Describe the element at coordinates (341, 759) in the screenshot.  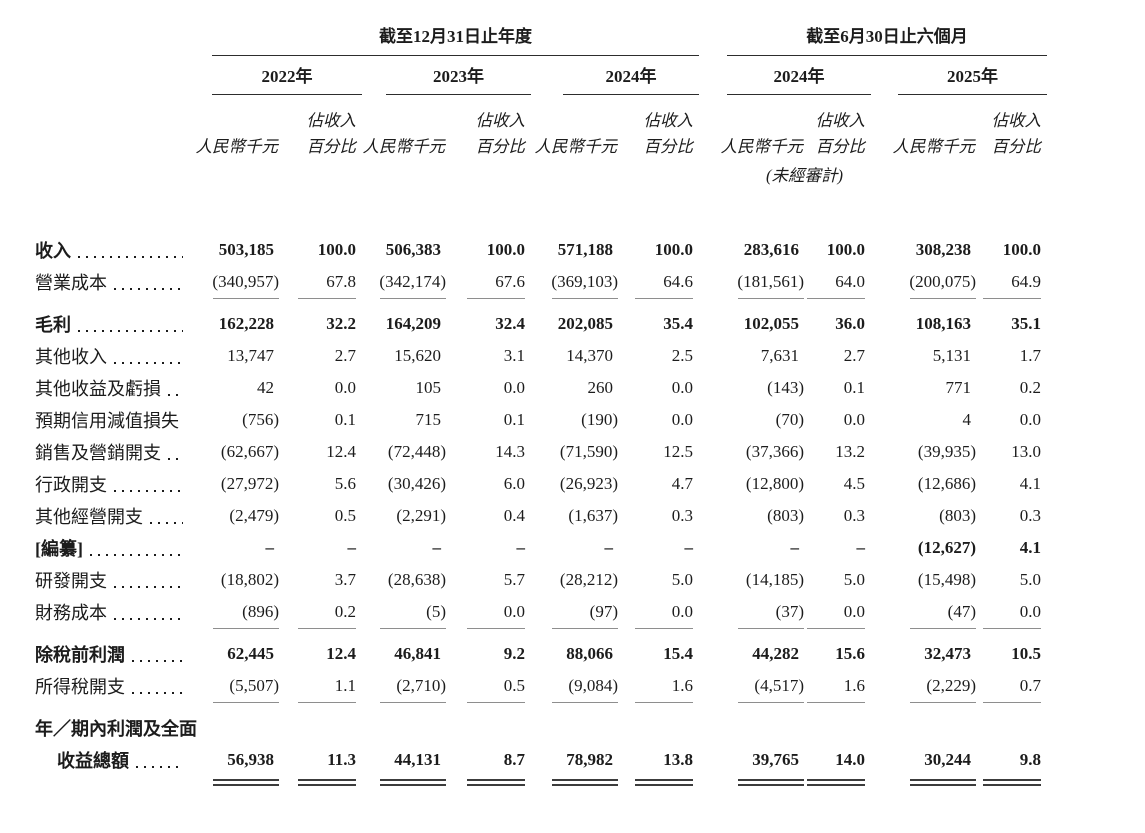
I see `percent-cell: 11.3` at that location.